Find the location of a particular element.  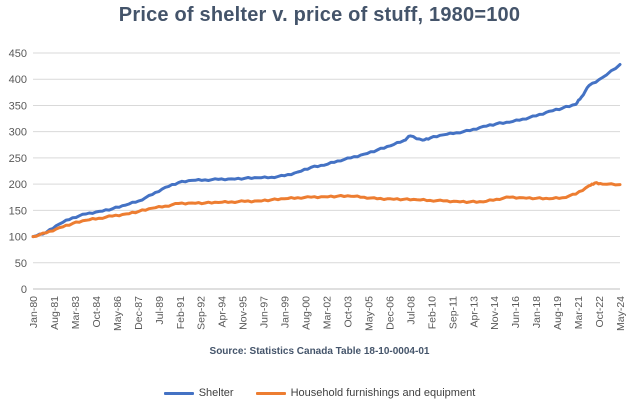

x-tick-label: Aug-19 is located at coordinates (558, 313).